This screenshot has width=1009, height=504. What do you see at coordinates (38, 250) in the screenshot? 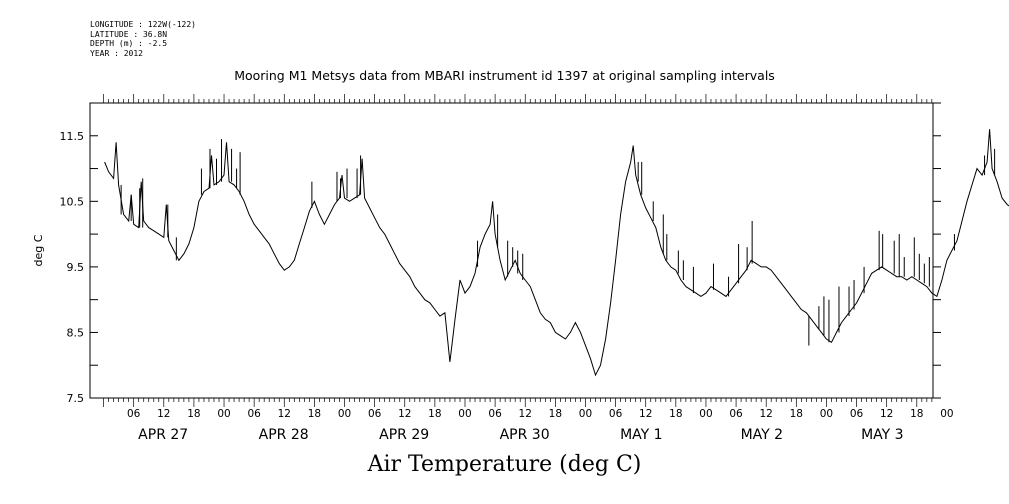
I see `y-axis-label: deg C` at bounding box center [38, 250].